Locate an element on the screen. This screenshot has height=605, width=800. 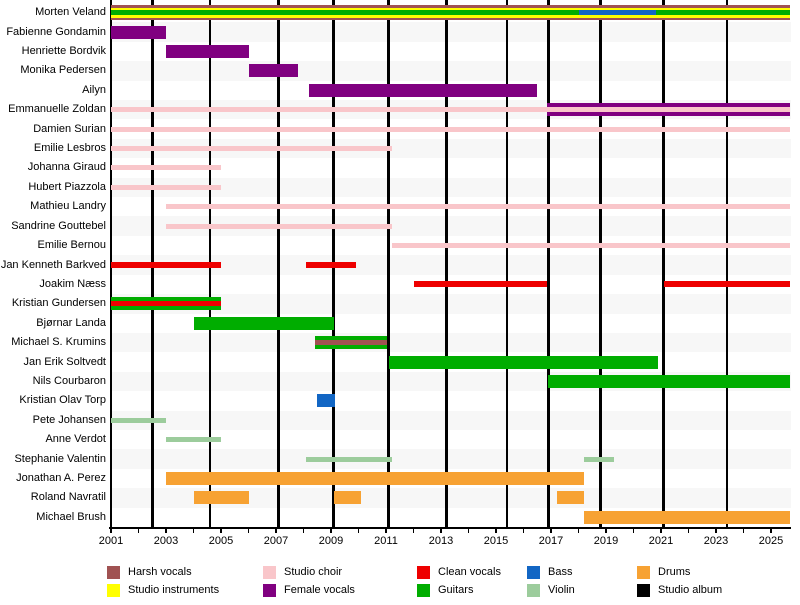
axis-year-label: 2023 is located at coordinates (716, 541).